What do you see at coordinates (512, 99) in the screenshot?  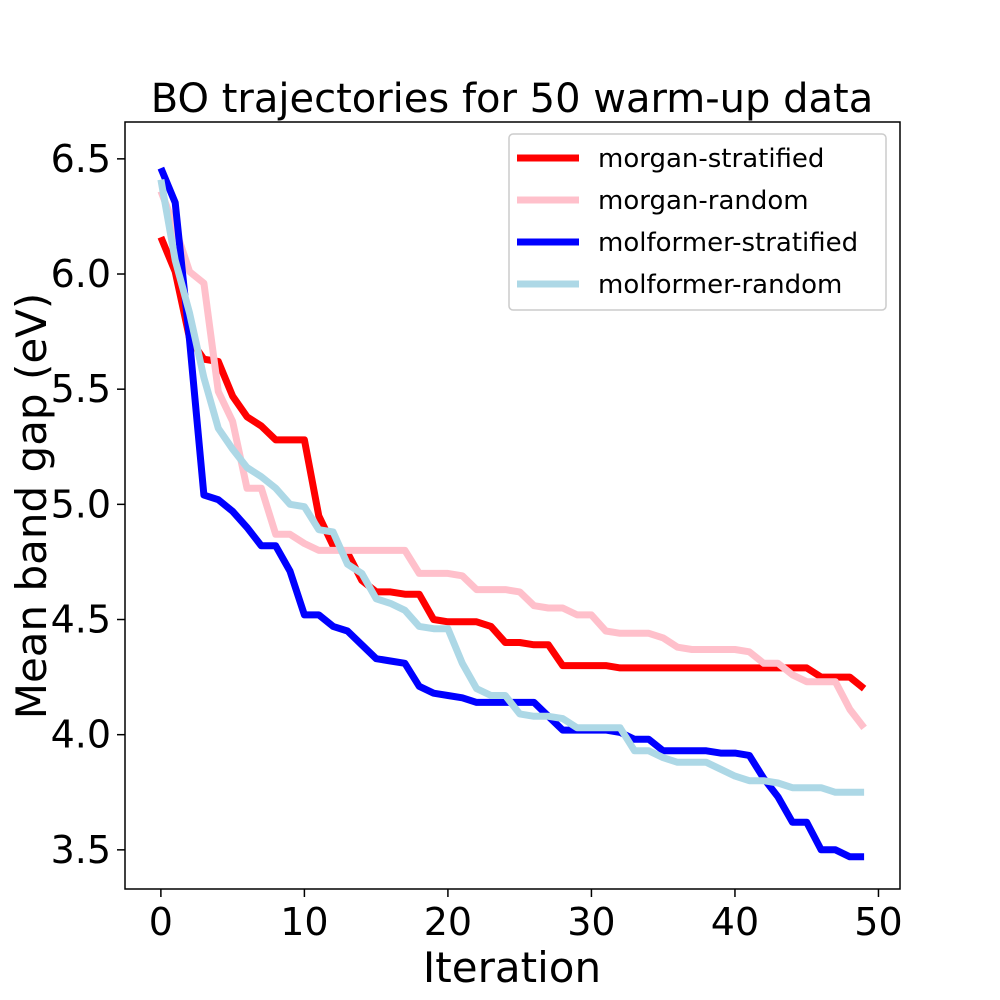 I see `chart-title: BO trajectories for 50 warm-up data` at bounding box center [512, 99].